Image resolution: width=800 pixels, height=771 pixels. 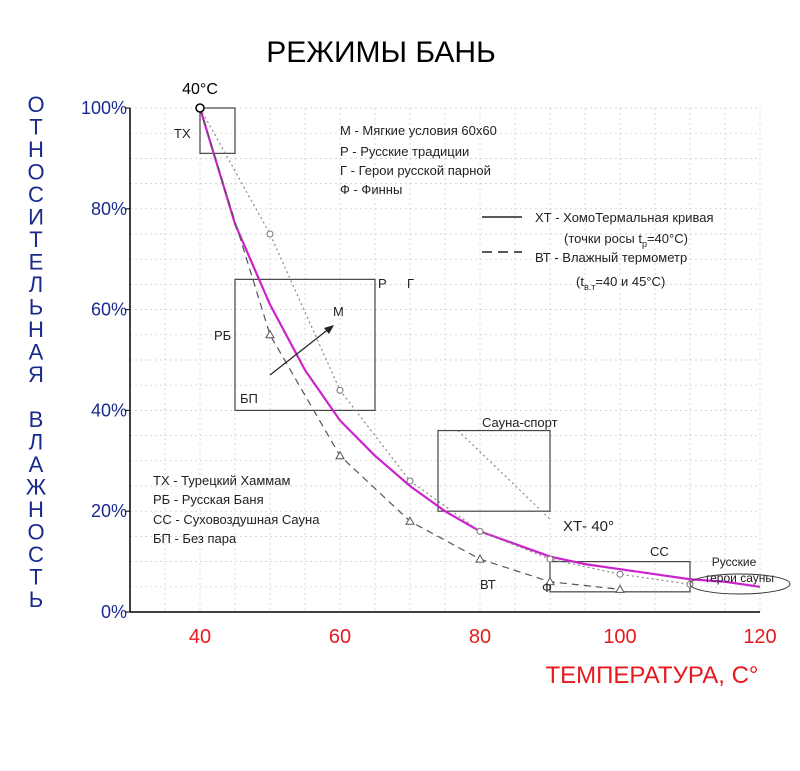 I want to click on heroes-label-line2: герои сауны, so click(x=740, y=578).